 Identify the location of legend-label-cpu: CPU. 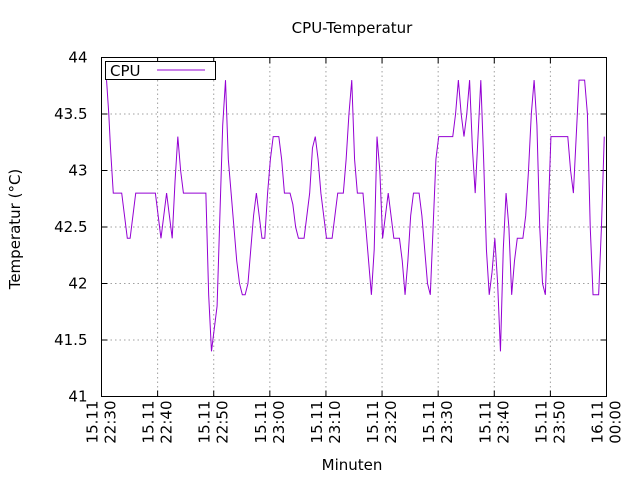
(125, 71).